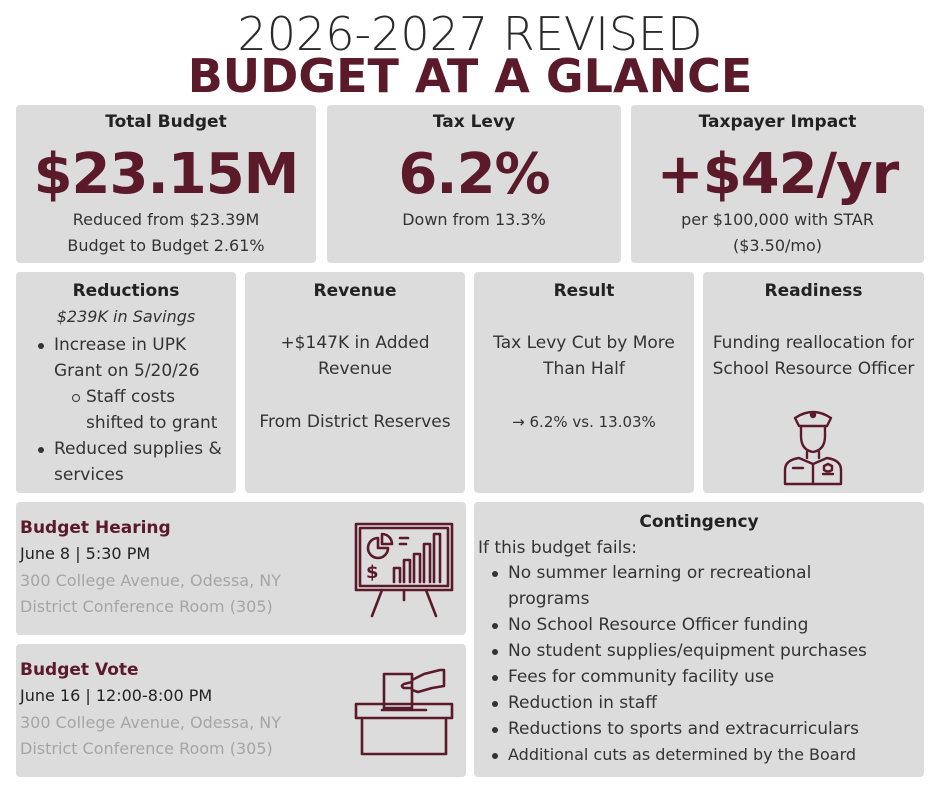 This screenshot has width=940, height=788. I want to click on reductions-item: Increase in UPK Grant on 5/20/26, so click(129, 358).